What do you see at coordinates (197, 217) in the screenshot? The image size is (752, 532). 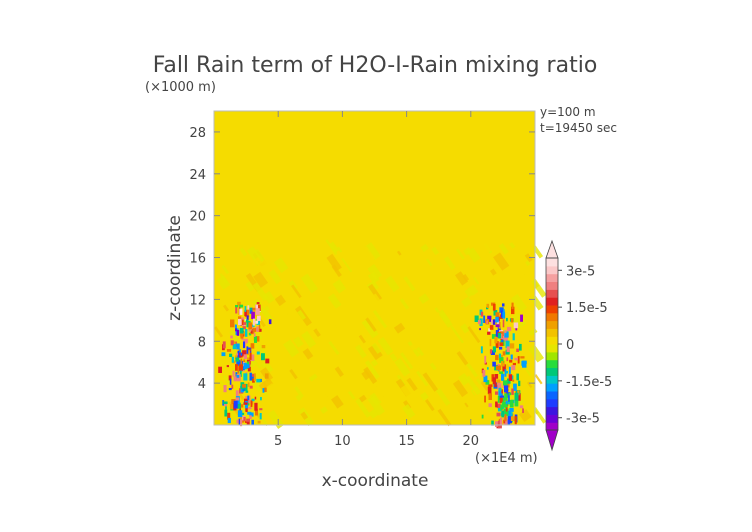 I see `y-tick-label: 20` at bounding box center [197, 217].